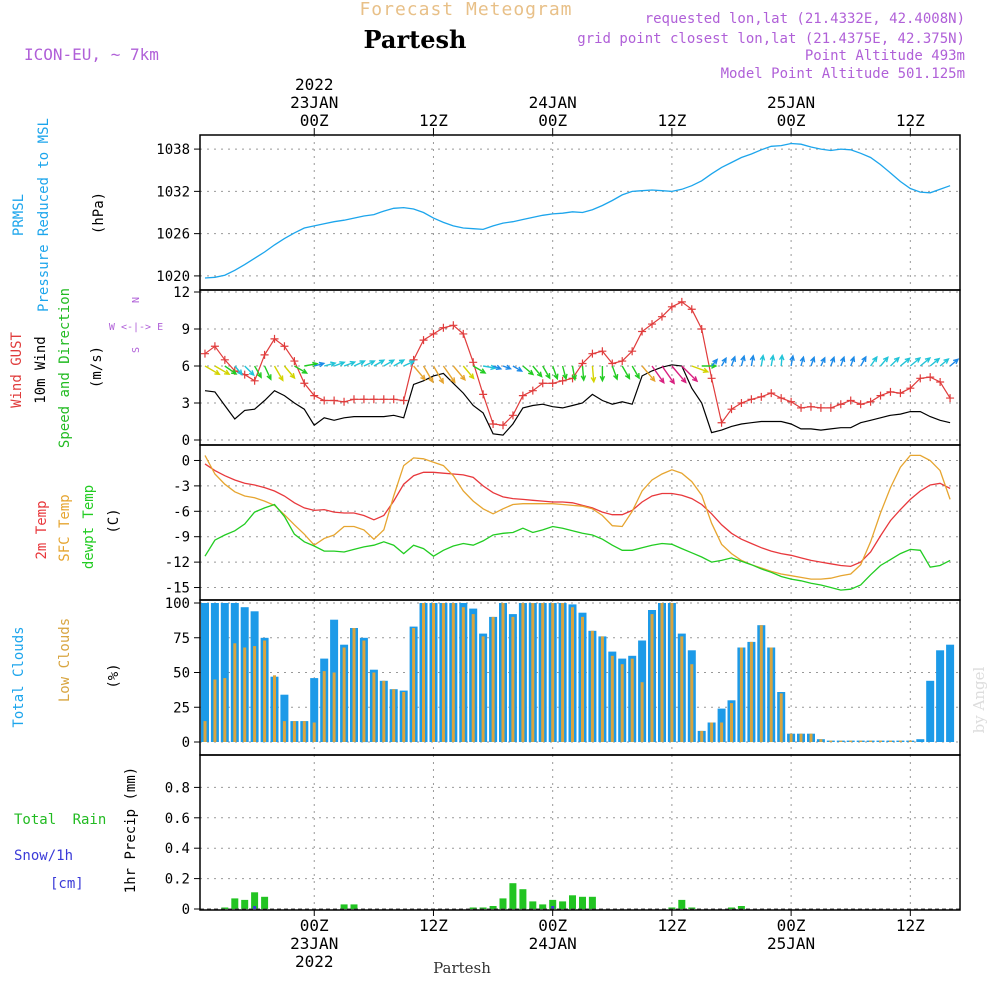 The width and height of the screenshot is (1000, 1000). What do you see at coordinates (97, 367) in the screenshot?
I see `ms-unit: (m/s)` at bounding box center [97, 367].